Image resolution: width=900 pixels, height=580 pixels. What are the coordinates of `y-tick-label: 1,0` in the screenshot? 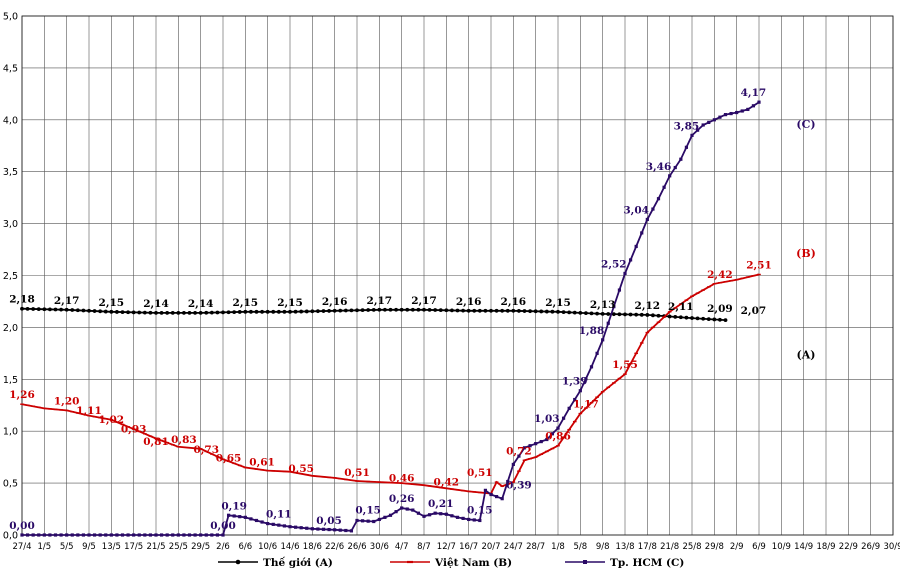 It's located at (10, 432).